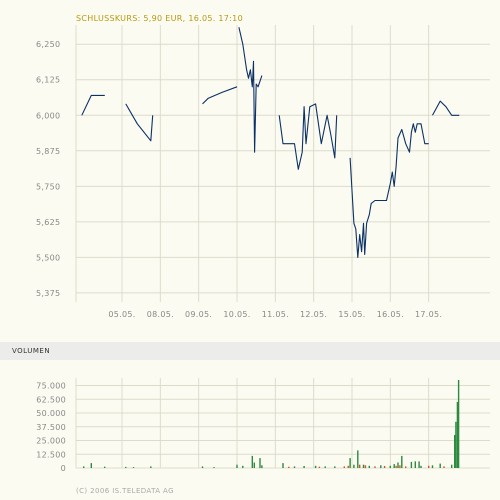  I want to click on volume-header-band, so click(250, 351).